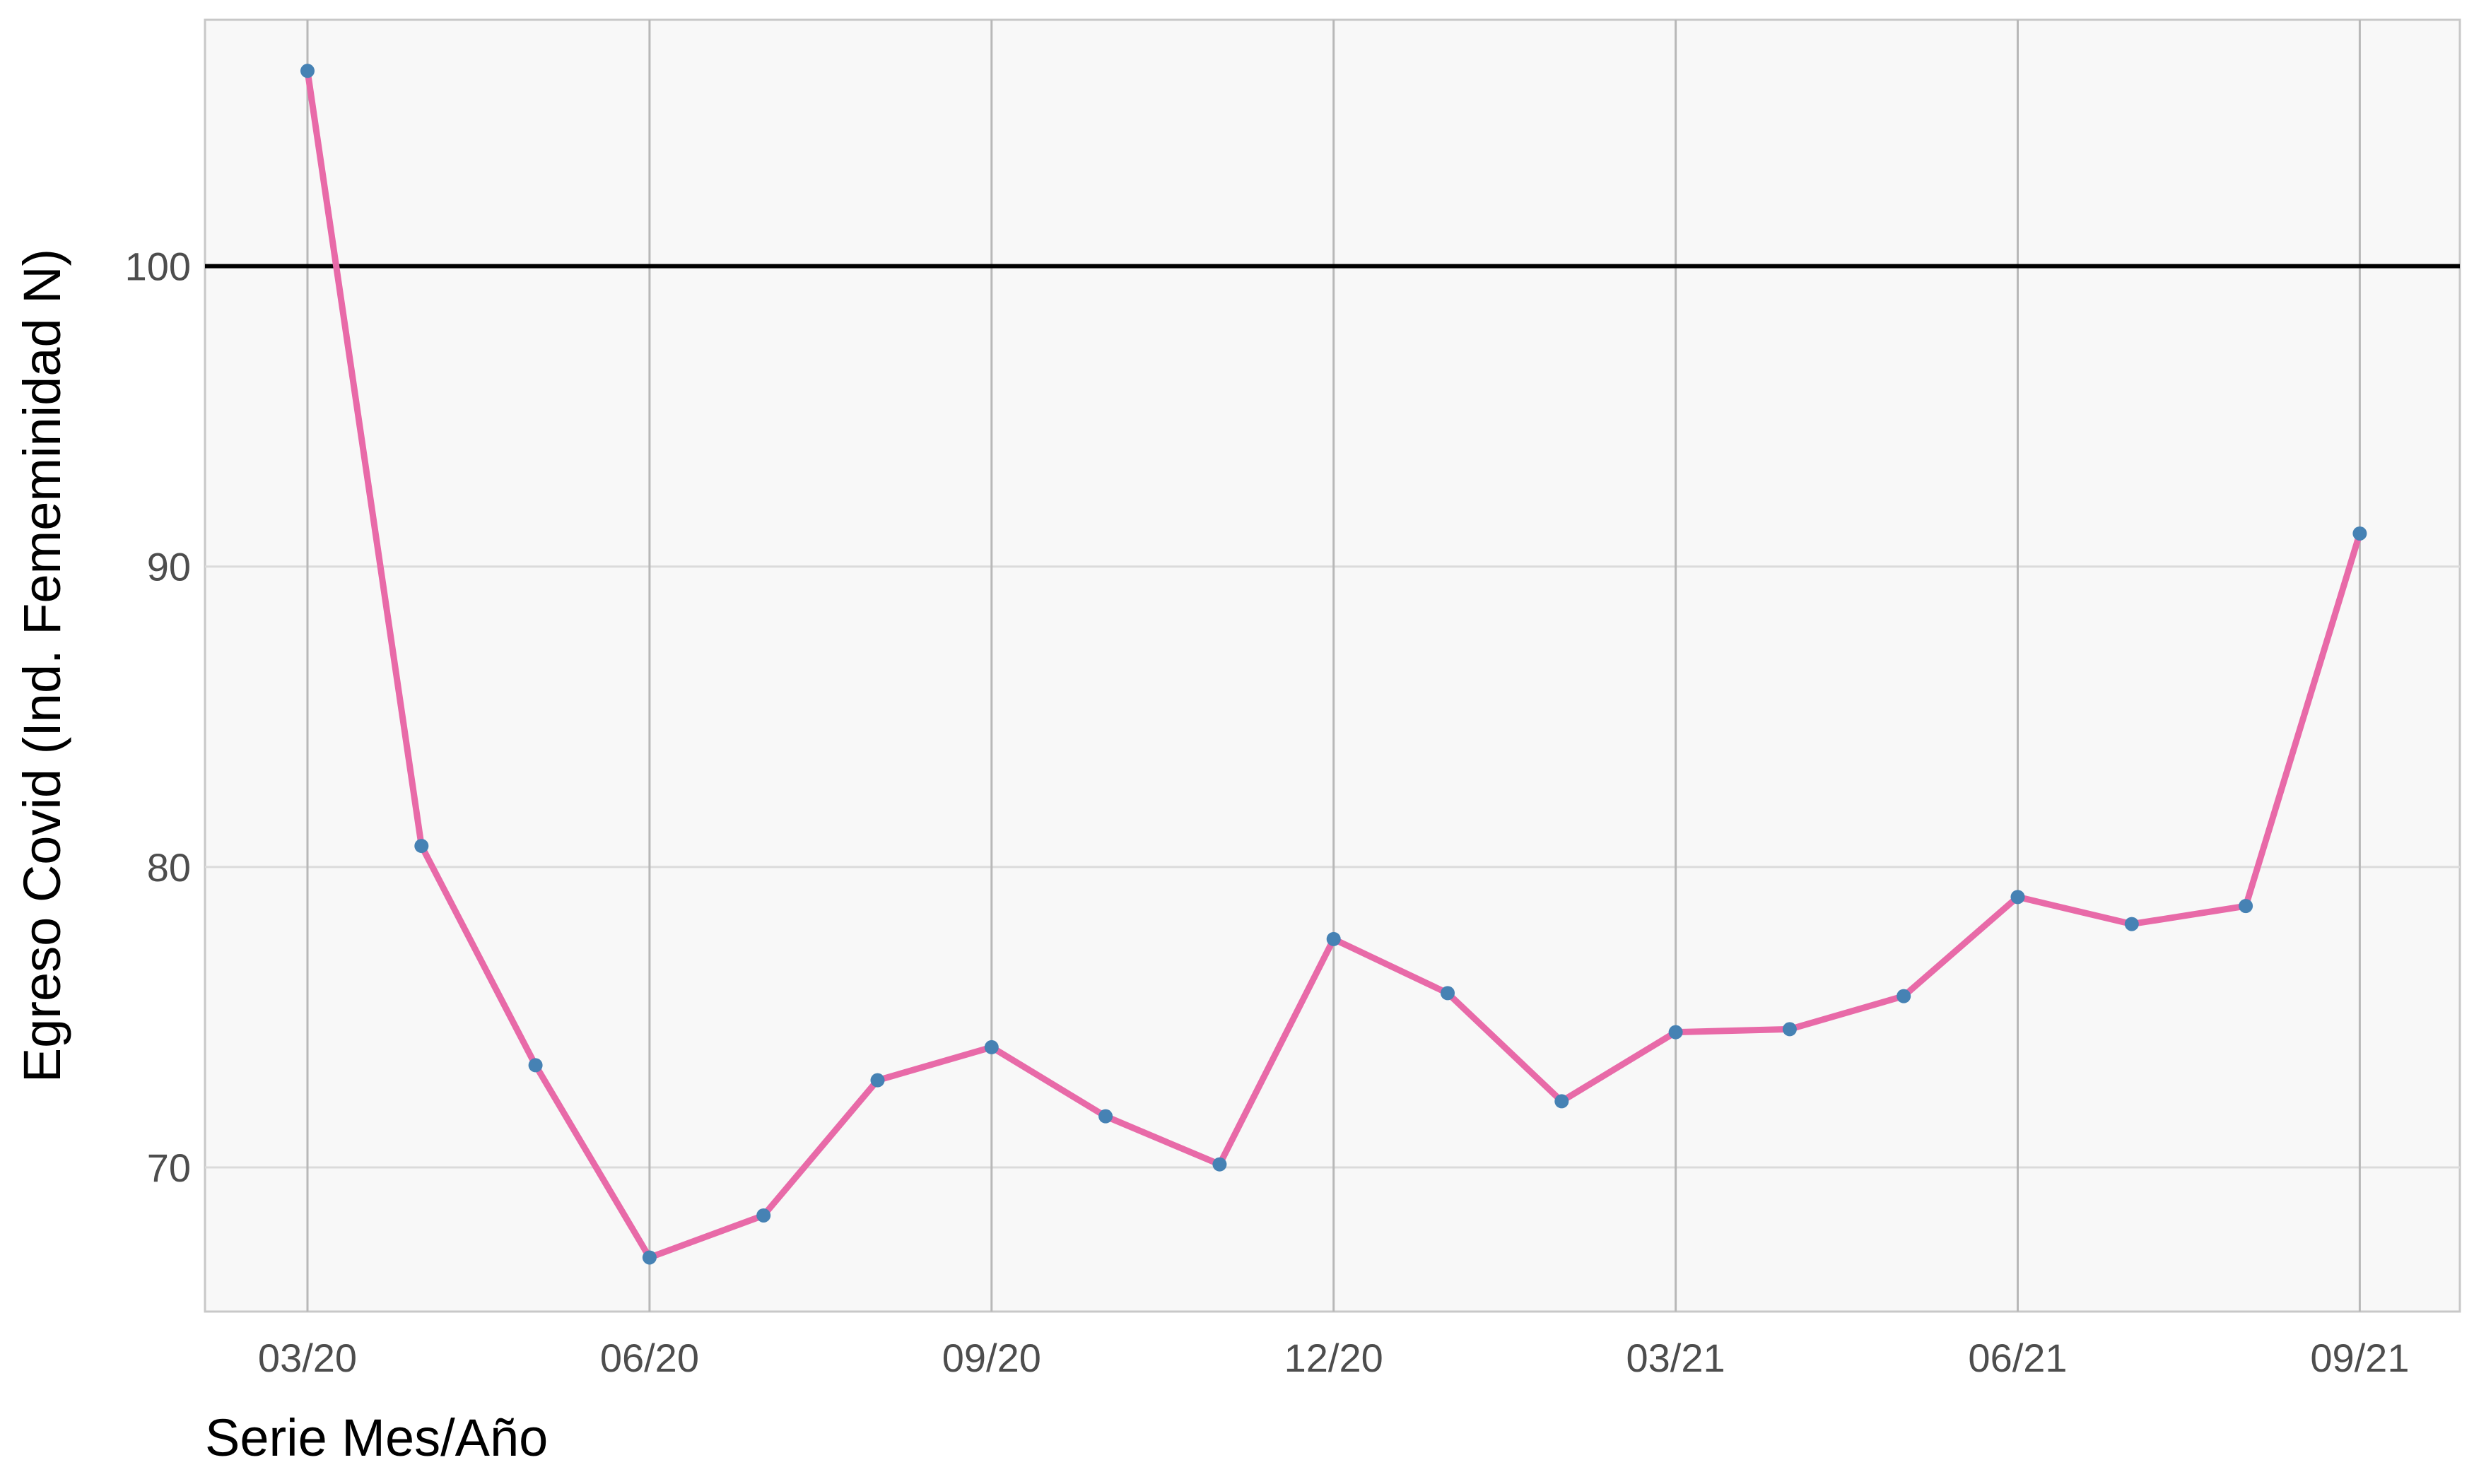  Describe the element at coordinates (991, 1358) in the screenshot. I see `x-tick-label: 09/20` at that location.